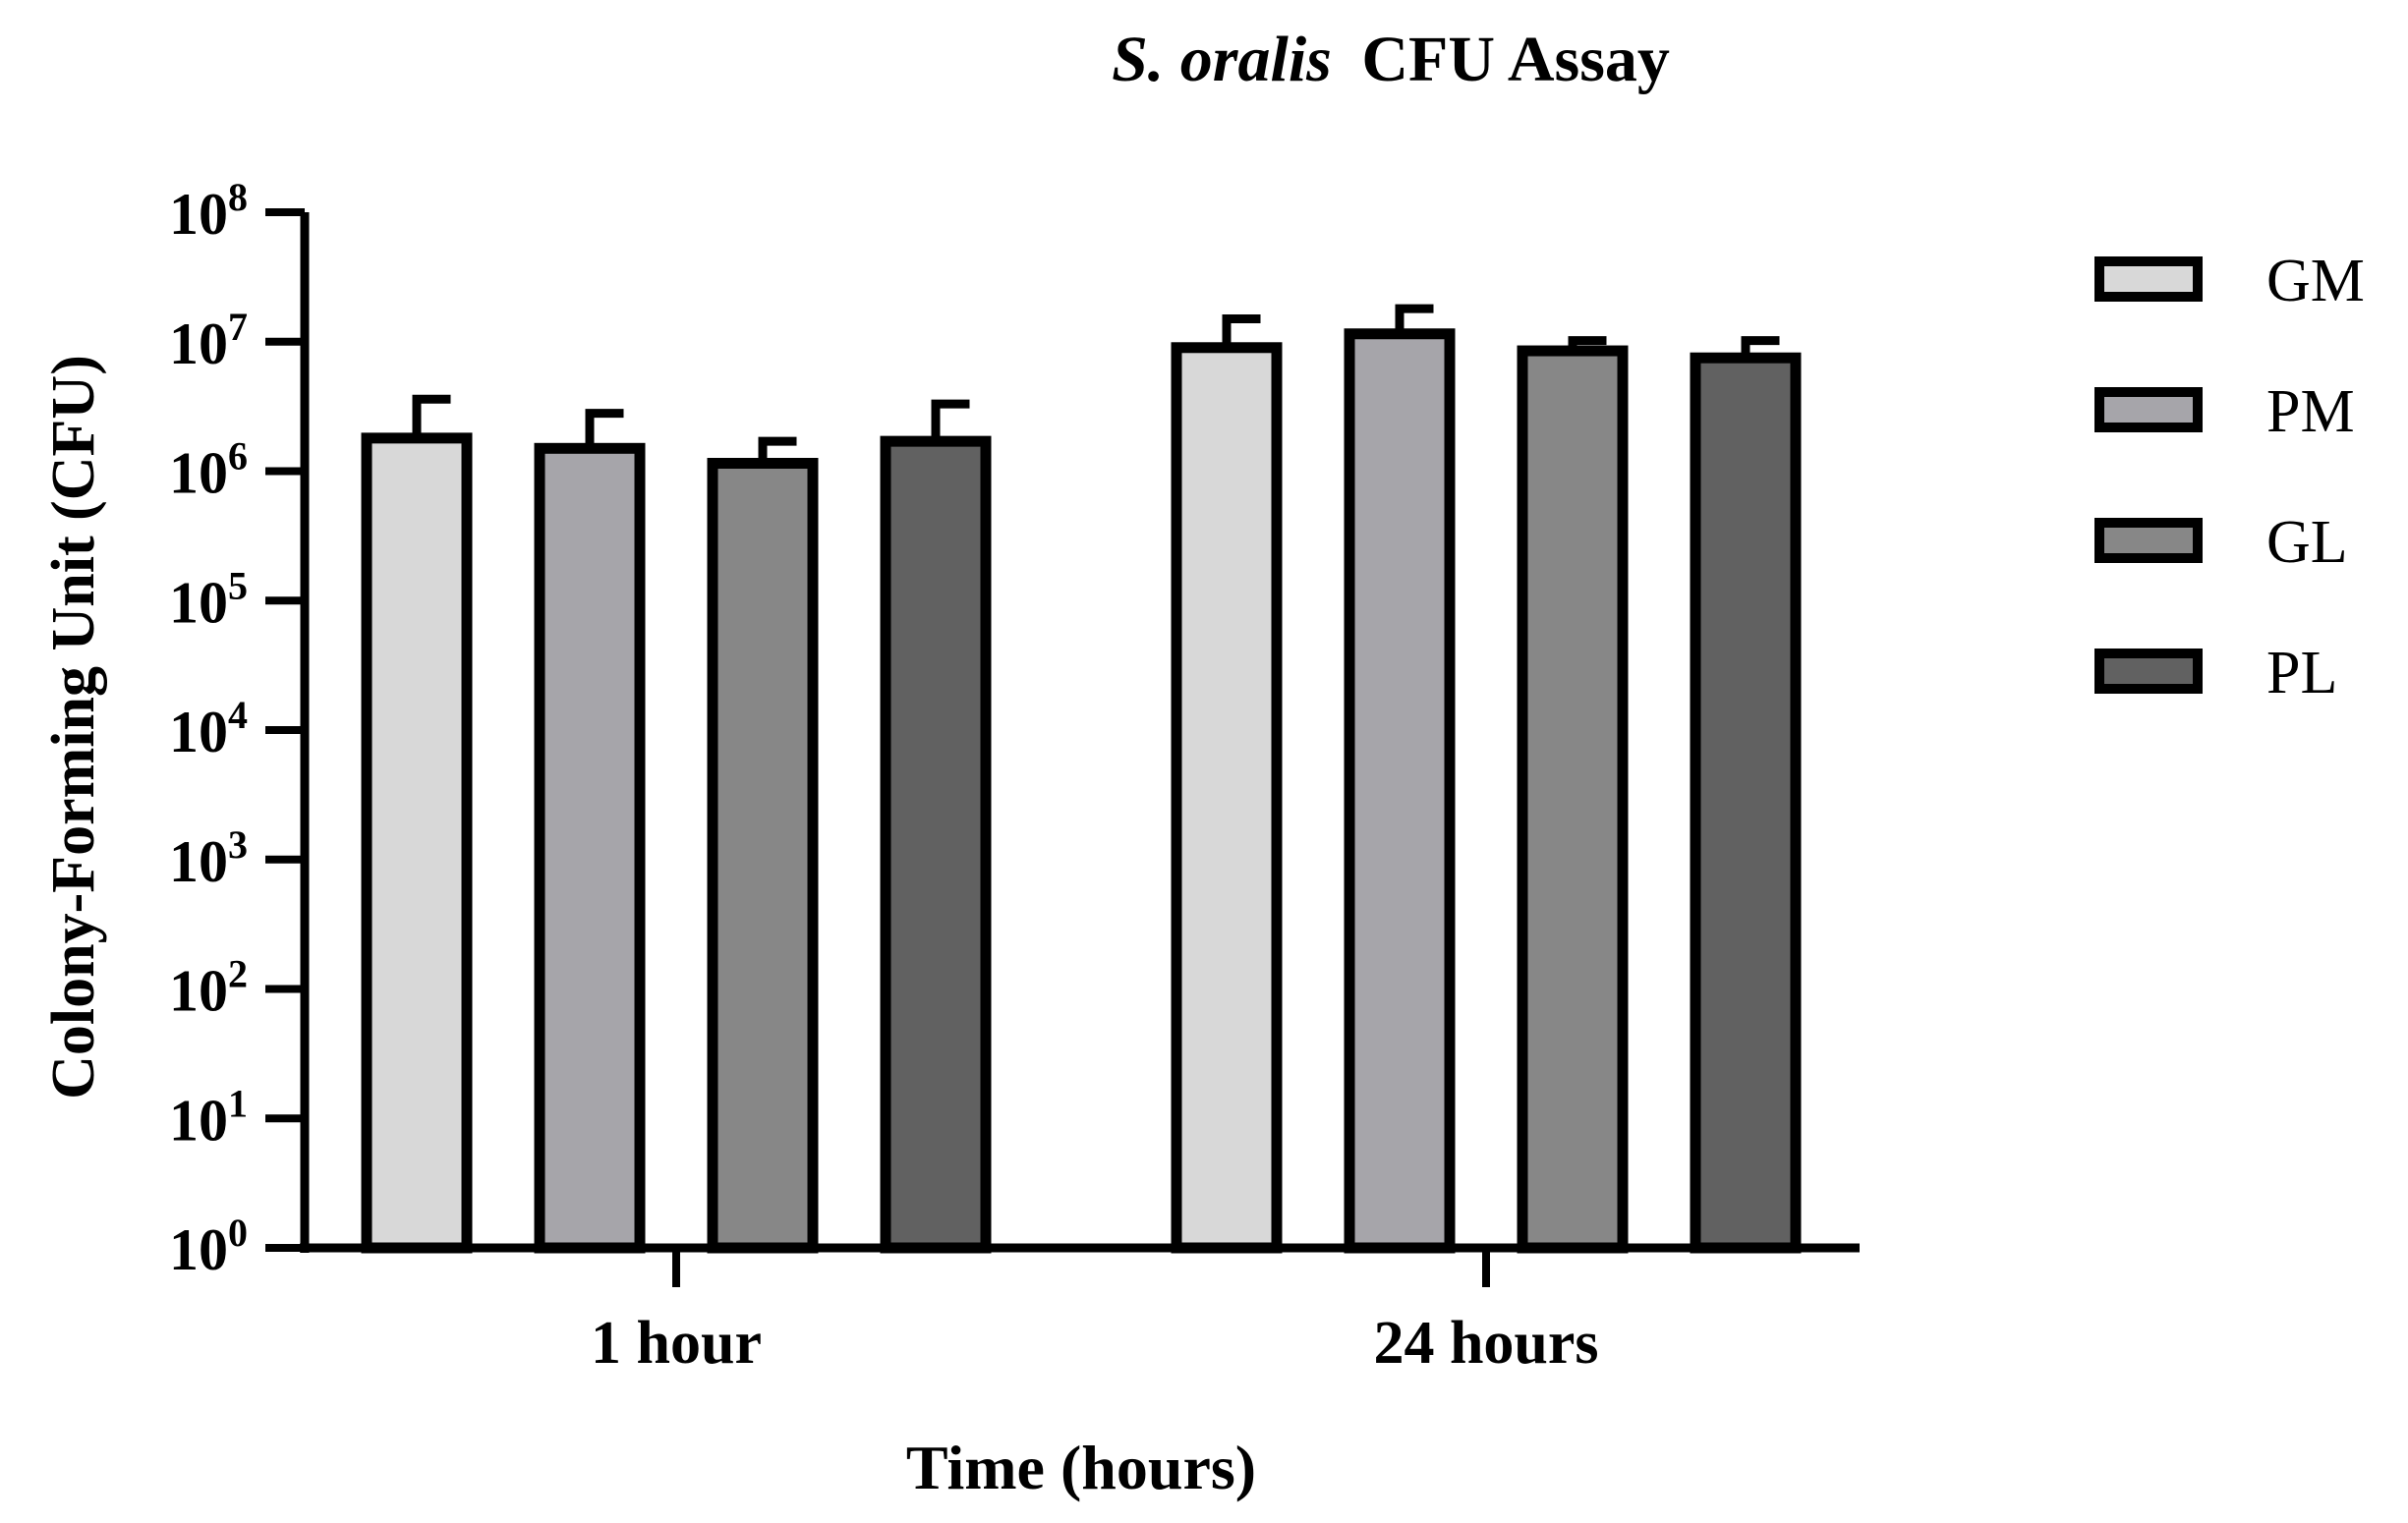 The height and width of the screenshot is (1523, 2408). What do you see at coordinates (590, 848) in the screenshot?
I see `bar-pm-1h` at bounding box center [590, 848].